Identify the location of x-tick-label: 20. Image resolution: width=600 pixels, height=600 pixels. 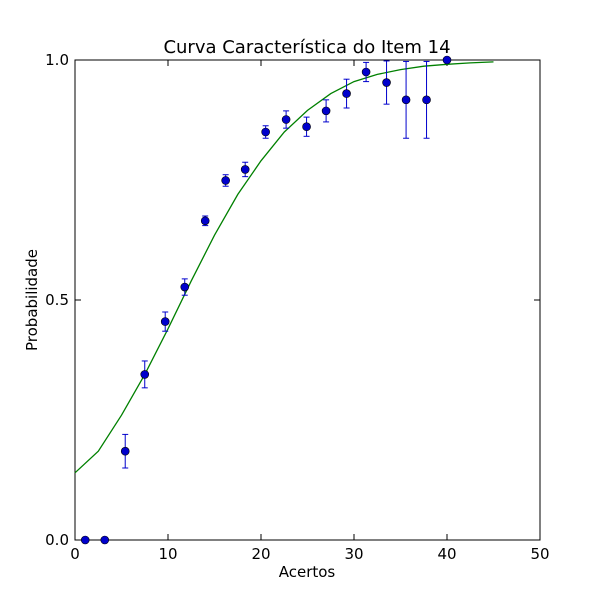
(260, 554).